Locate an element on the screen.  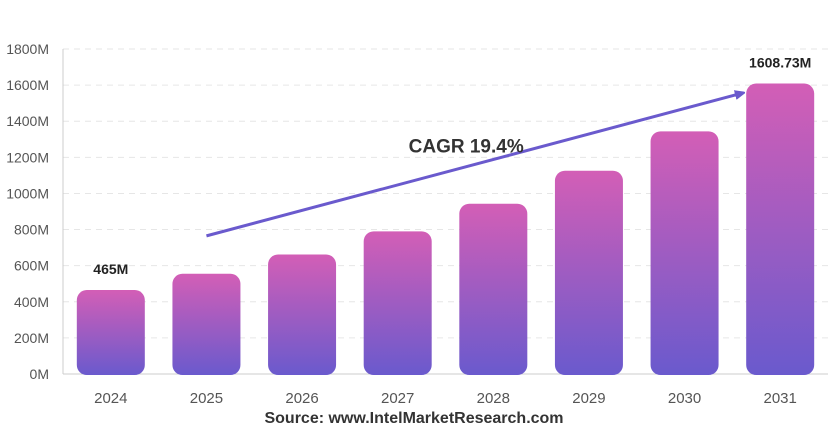
x-tick-label: 2031 is located at coordinates (780, 398).